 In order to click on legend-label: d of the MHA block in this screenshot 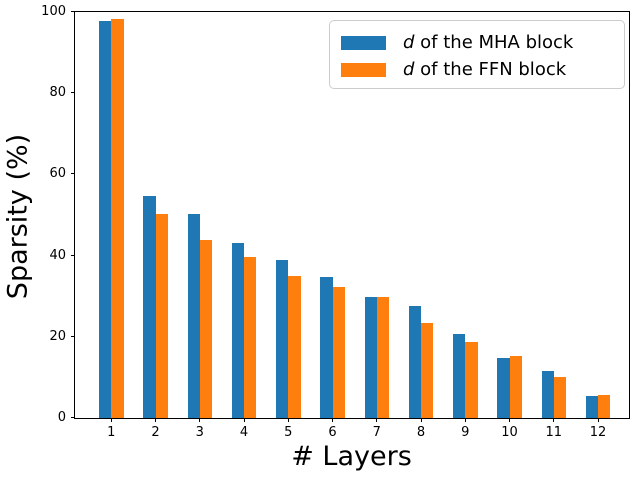, I will do `click(488, 42)`.